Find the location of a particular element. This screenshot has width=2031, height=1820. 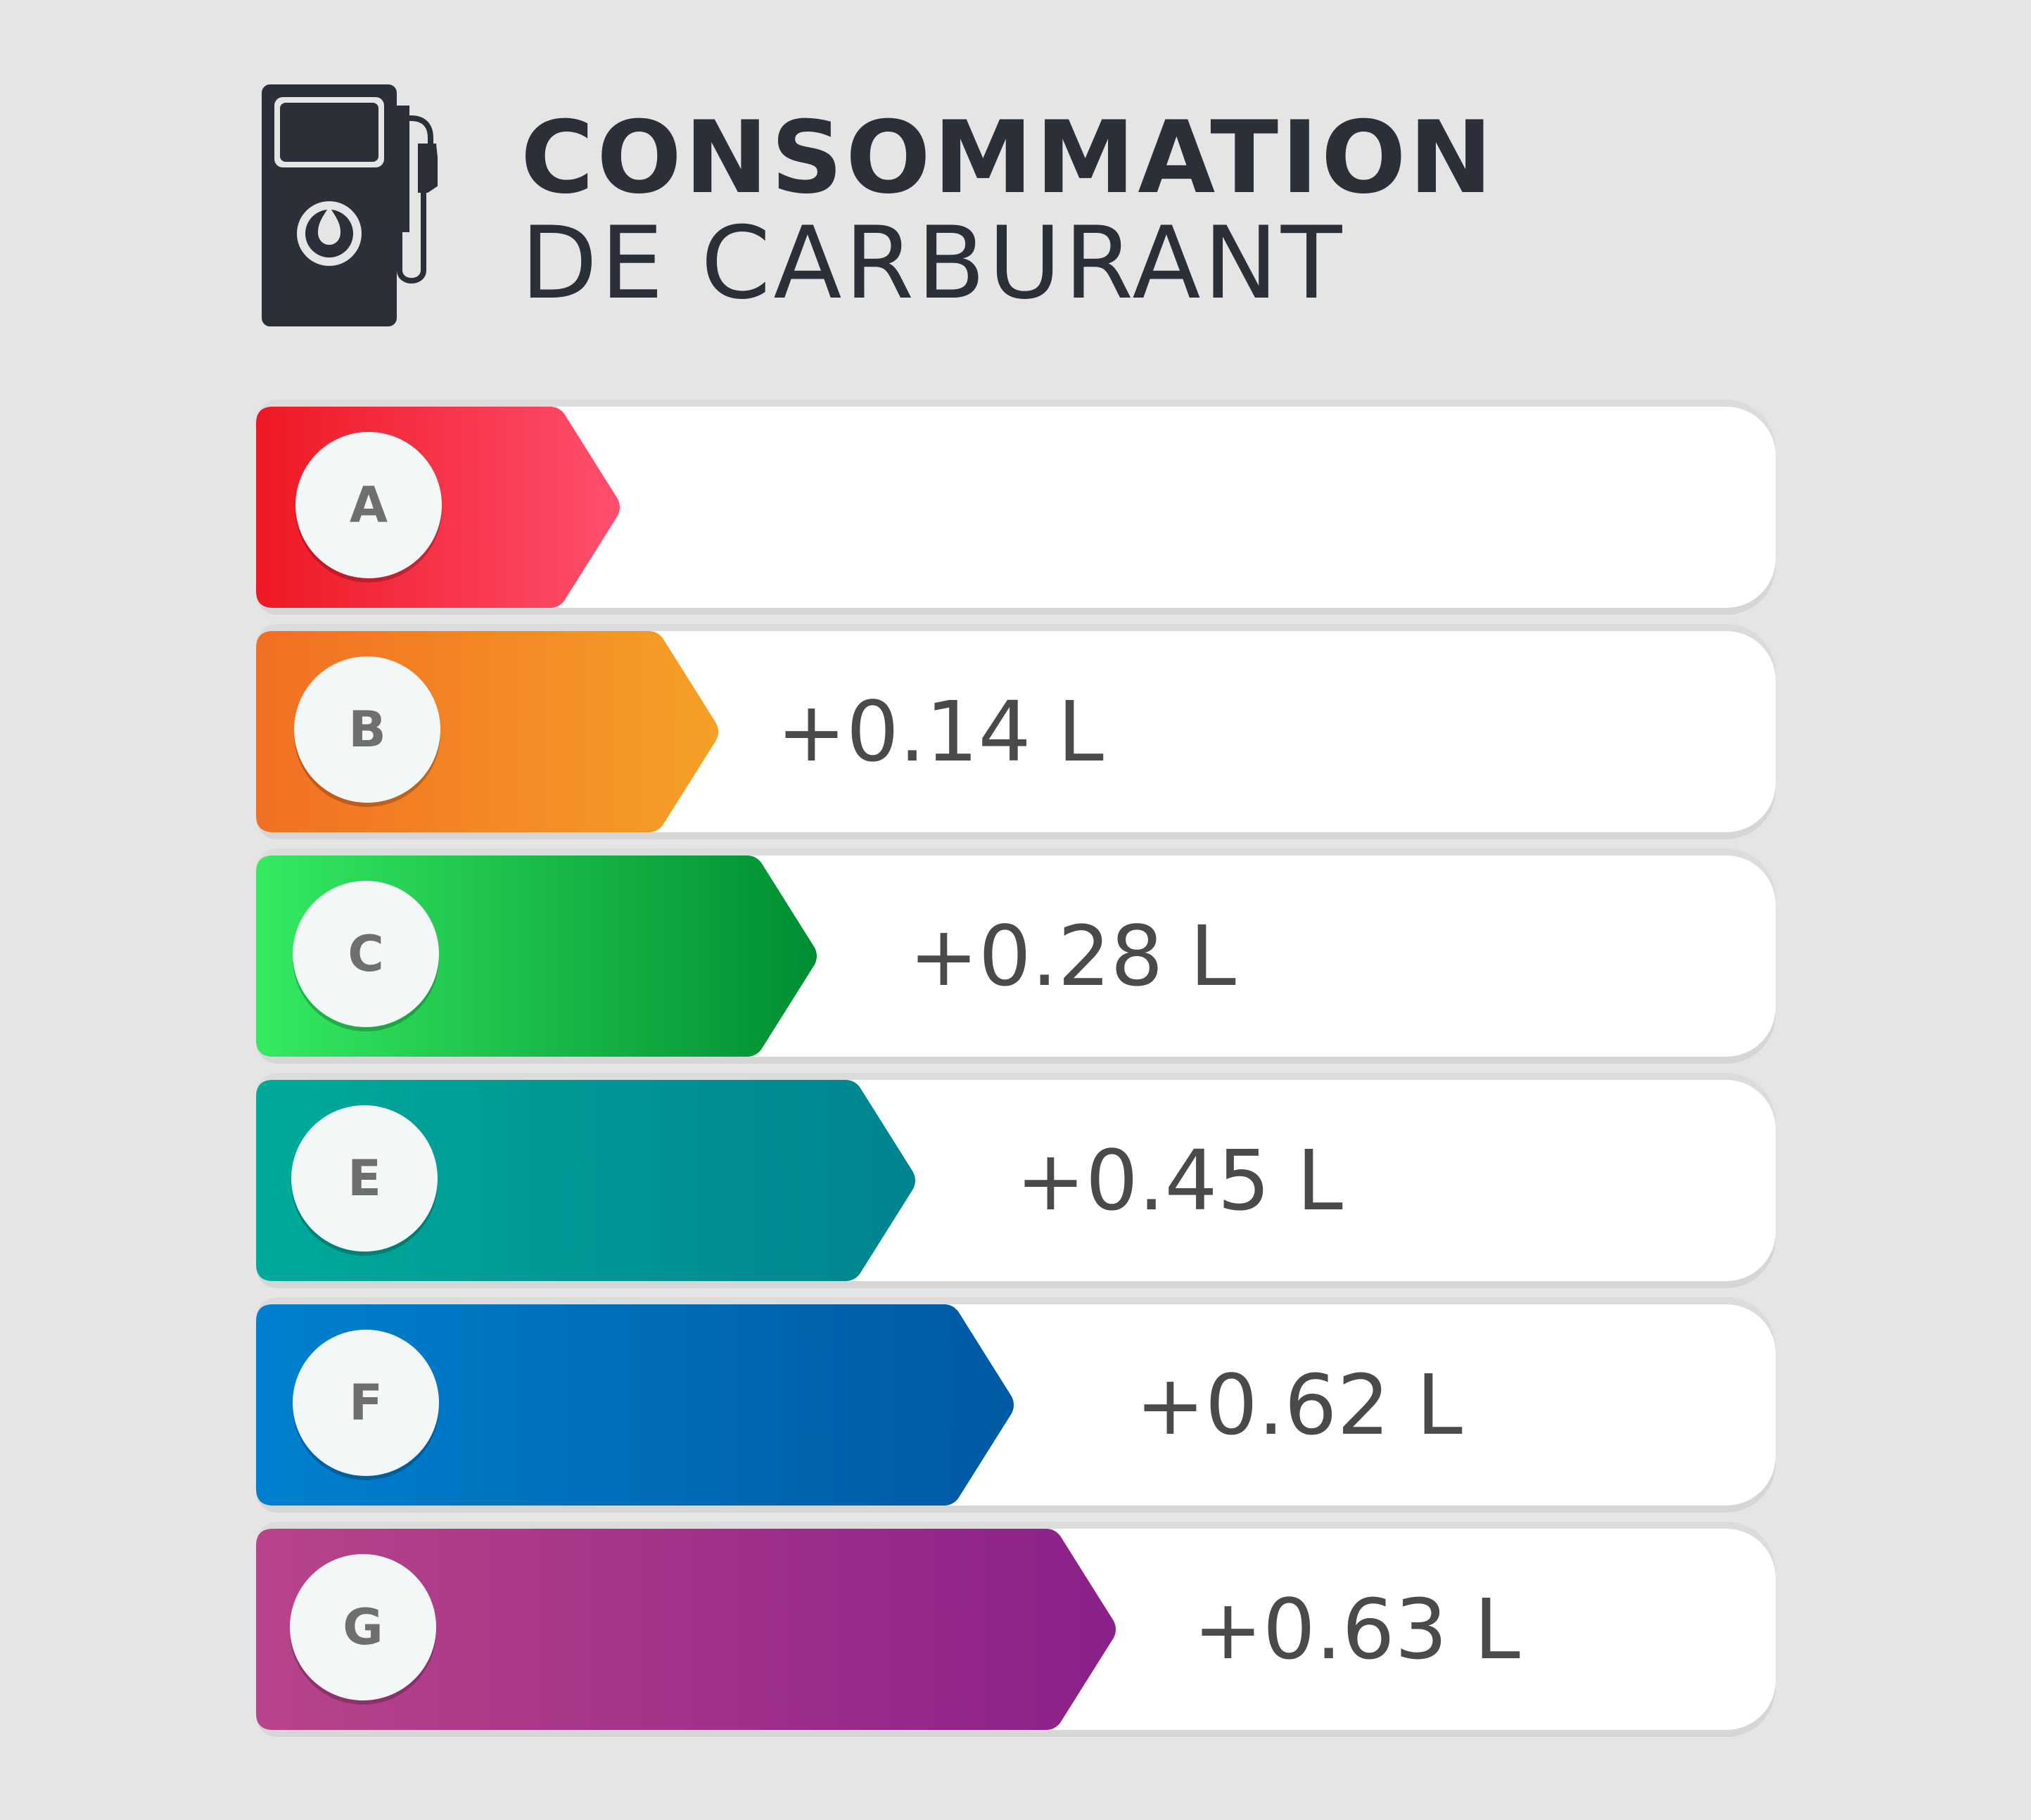

rating-arrow-g is located at coordinates (686, 1630).